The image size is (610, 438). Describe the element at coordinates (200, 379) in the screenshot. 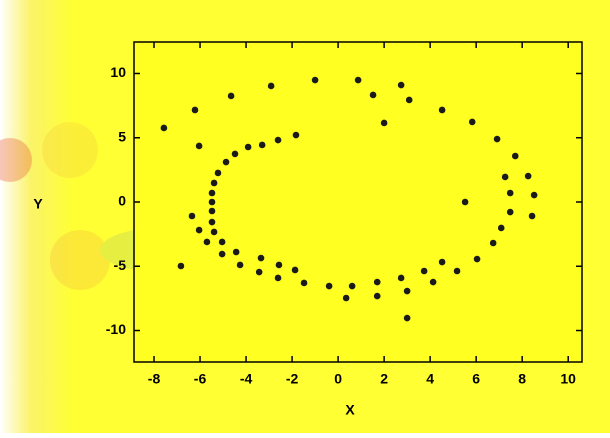

I see `x-tick-label: -6` at that location.